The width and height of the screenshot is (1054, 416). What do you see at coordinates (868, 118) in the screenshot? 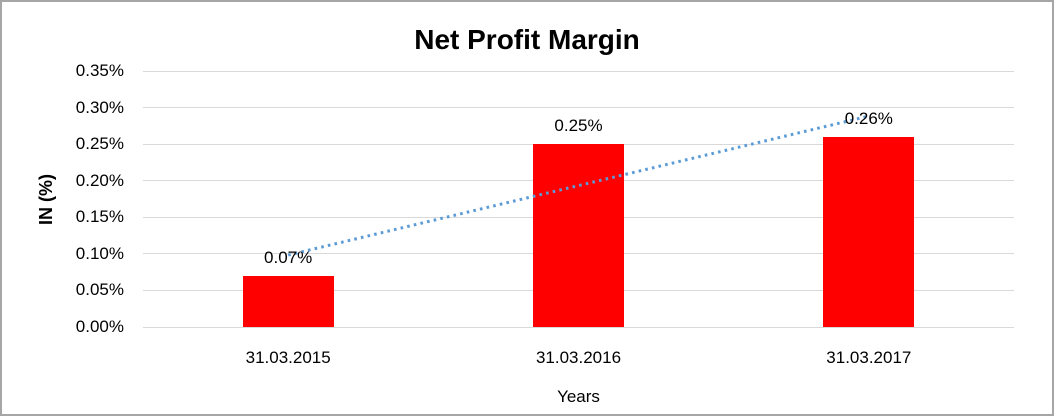
I see `data-label-31.03.2017: 0.26%` at bounding box center [868, 118].